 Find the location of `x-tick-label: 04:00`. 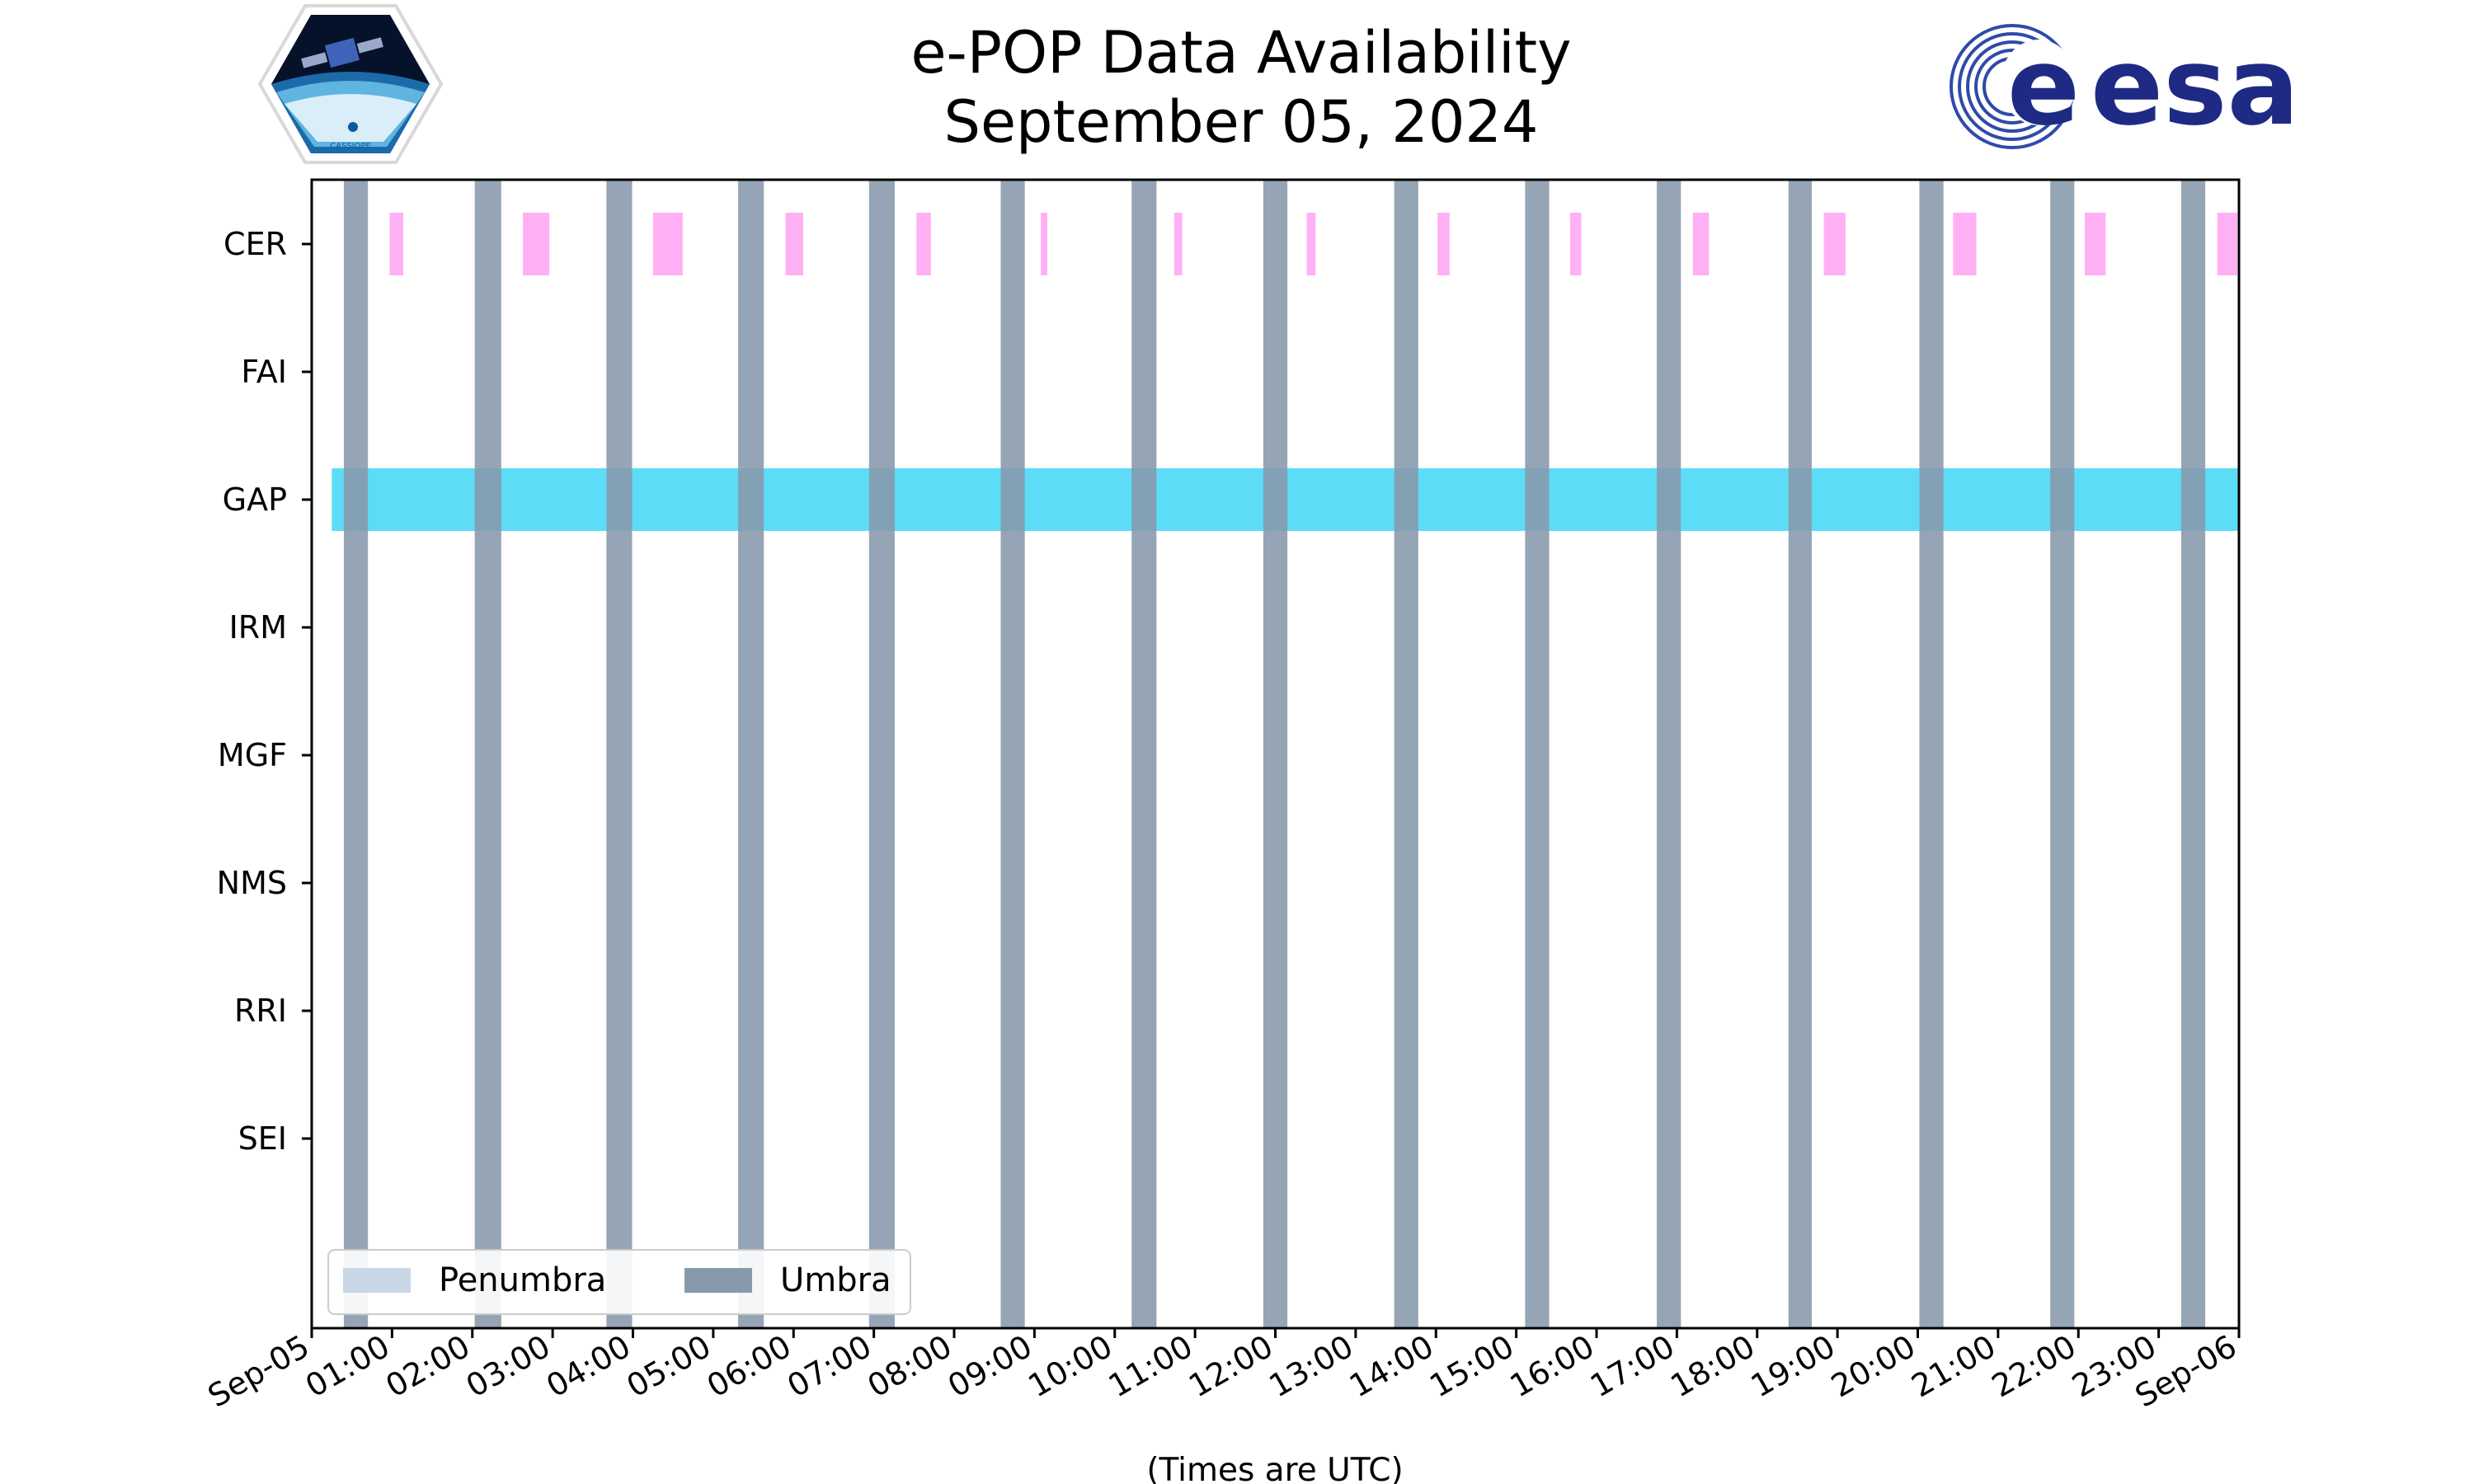

x-tick-label: 04:00 is located at coordinates (588, 1366).